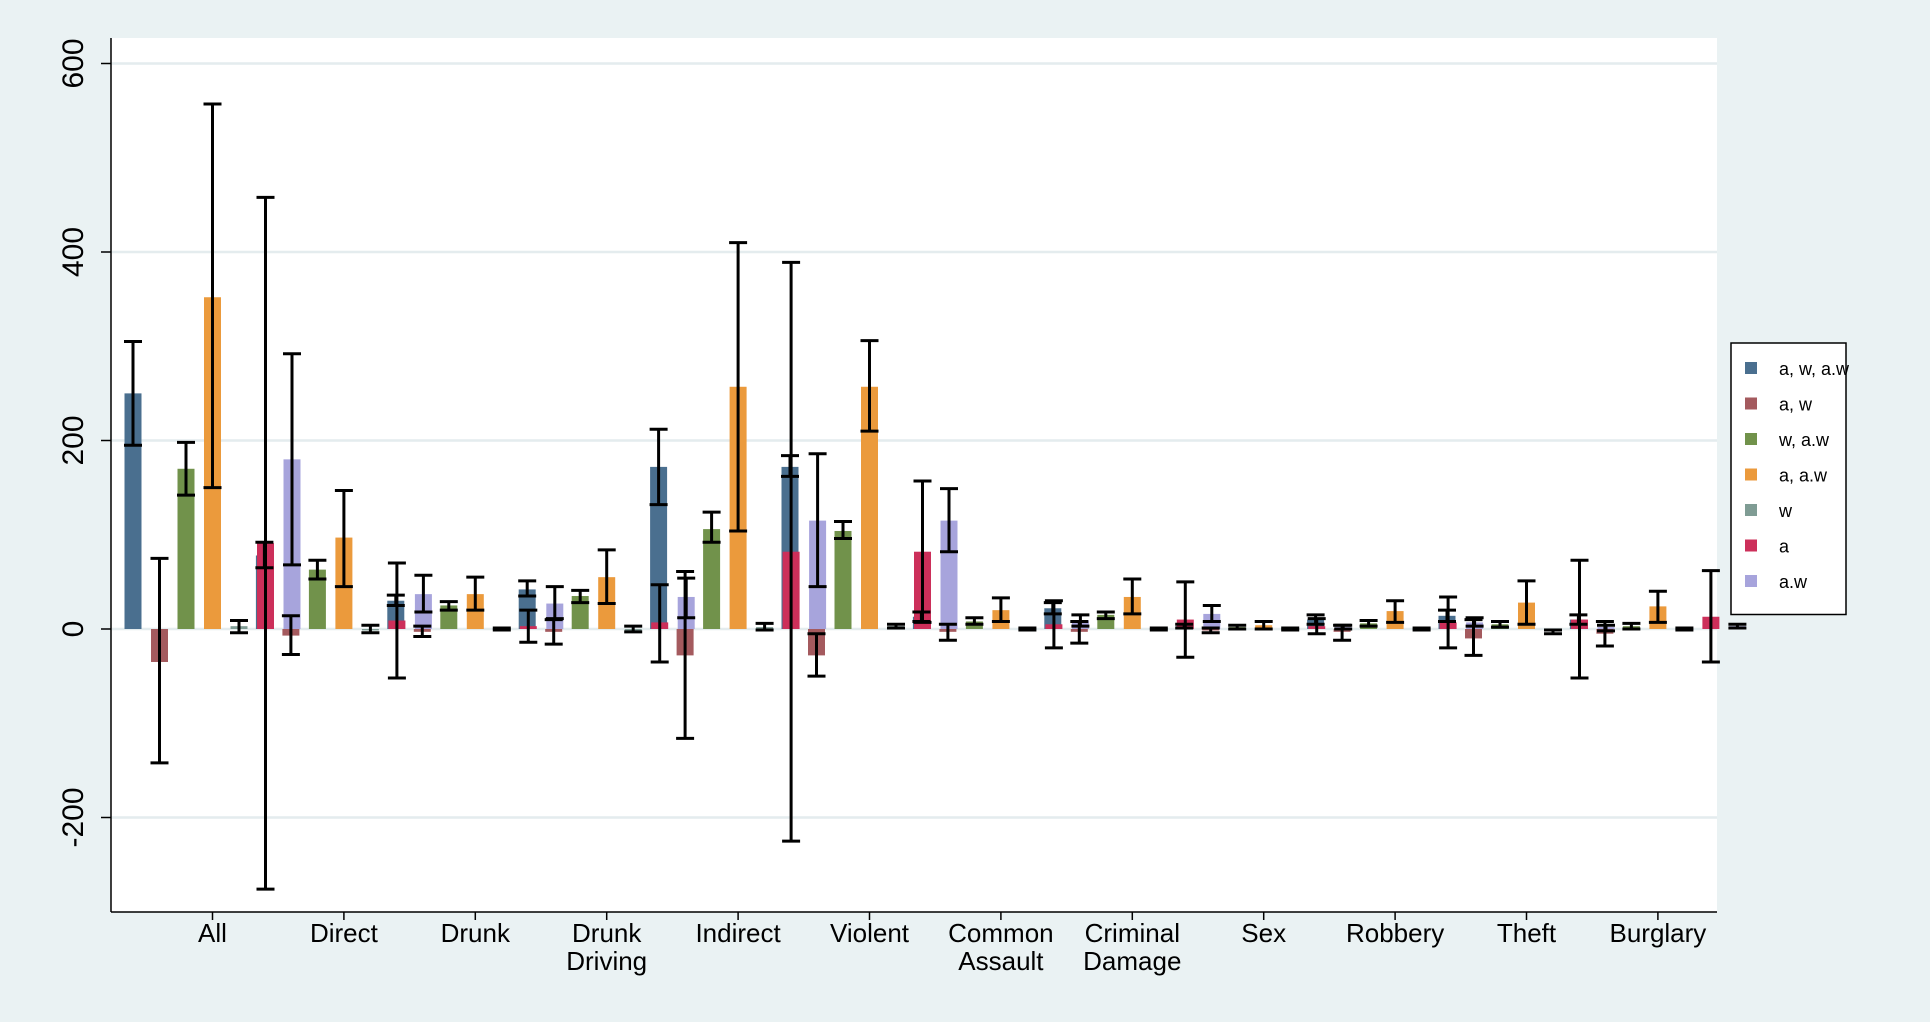 The width and height of the screenshot is (1930, 1022). I want to click on x-tick-label: Direct, so click(344, 933).